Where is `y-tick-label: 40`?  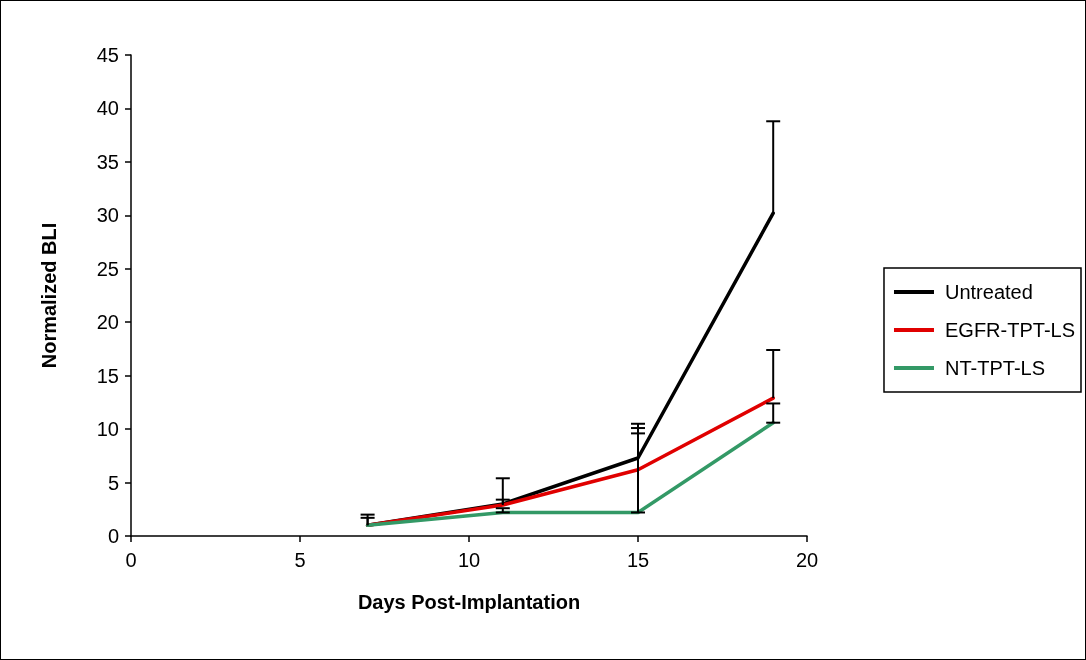
y-tick-label: 40 is located at coordinates (107, 108).